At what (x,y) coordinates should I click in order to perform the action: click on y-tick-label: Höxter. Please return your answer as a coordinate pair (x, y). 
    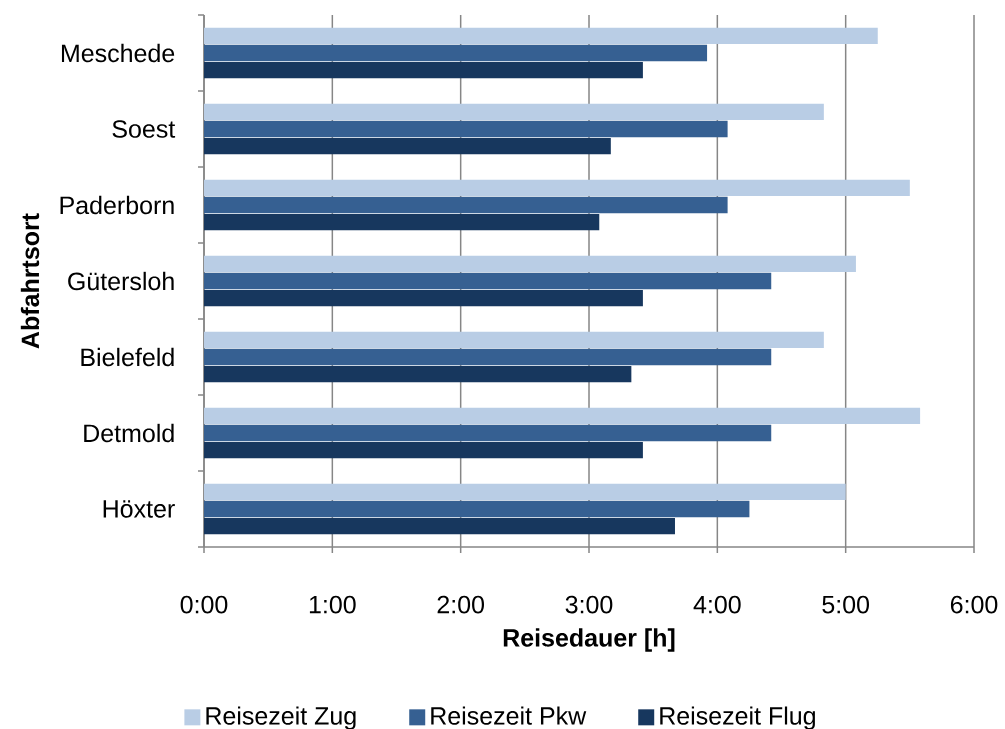
    Looking at the image, I should click on (139, 509).